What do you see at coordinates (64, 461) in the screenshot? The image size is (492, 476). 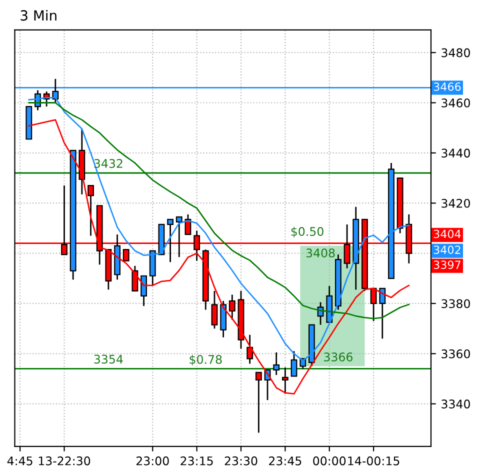 I see `x-tick-label: 13-22:30` at bounding box center [64, 461].